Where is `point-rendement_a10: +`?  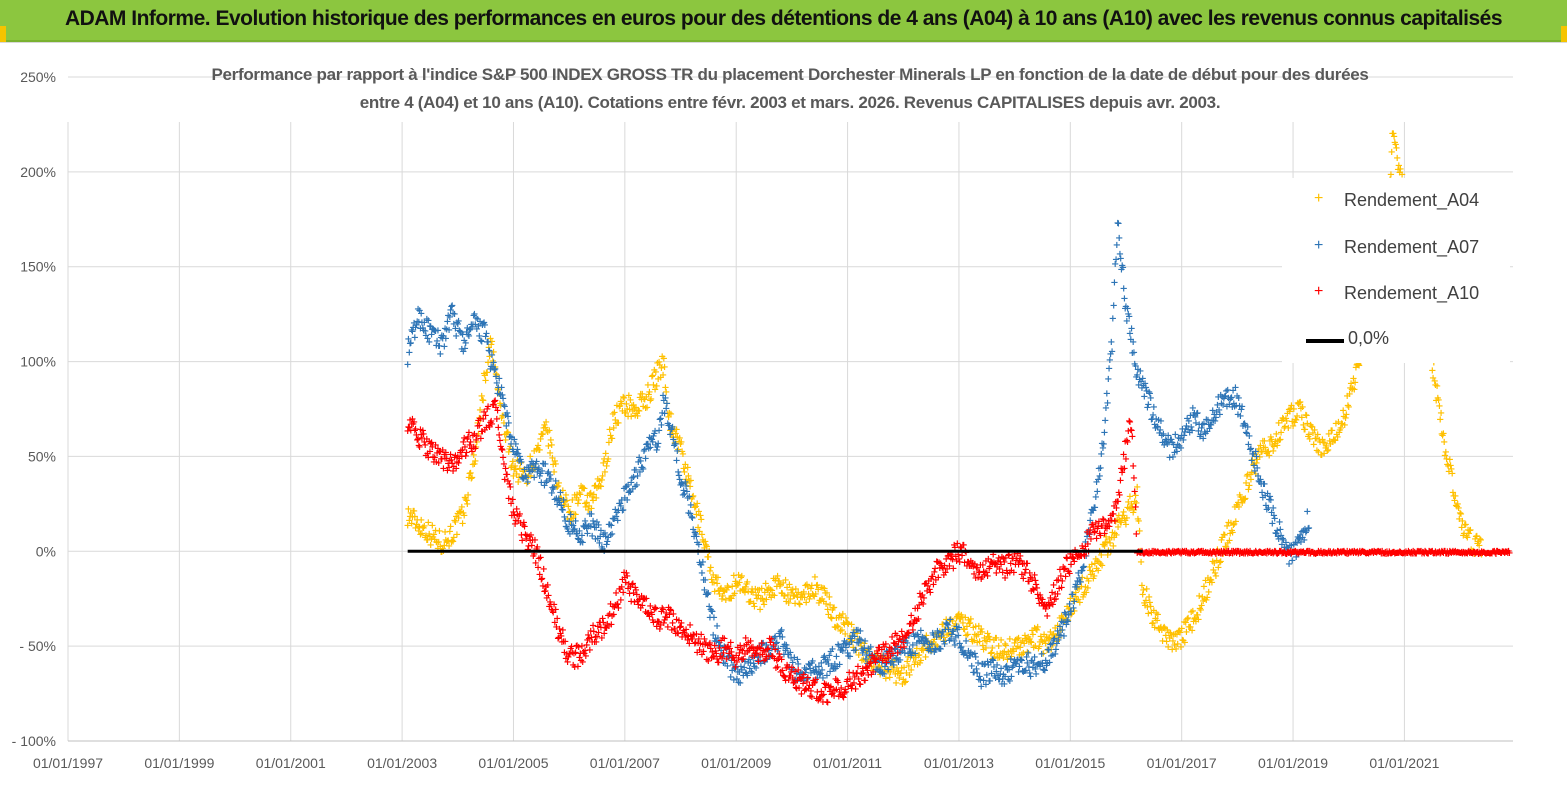
point-rendement_a10: + is located at coordinates (497, 411).